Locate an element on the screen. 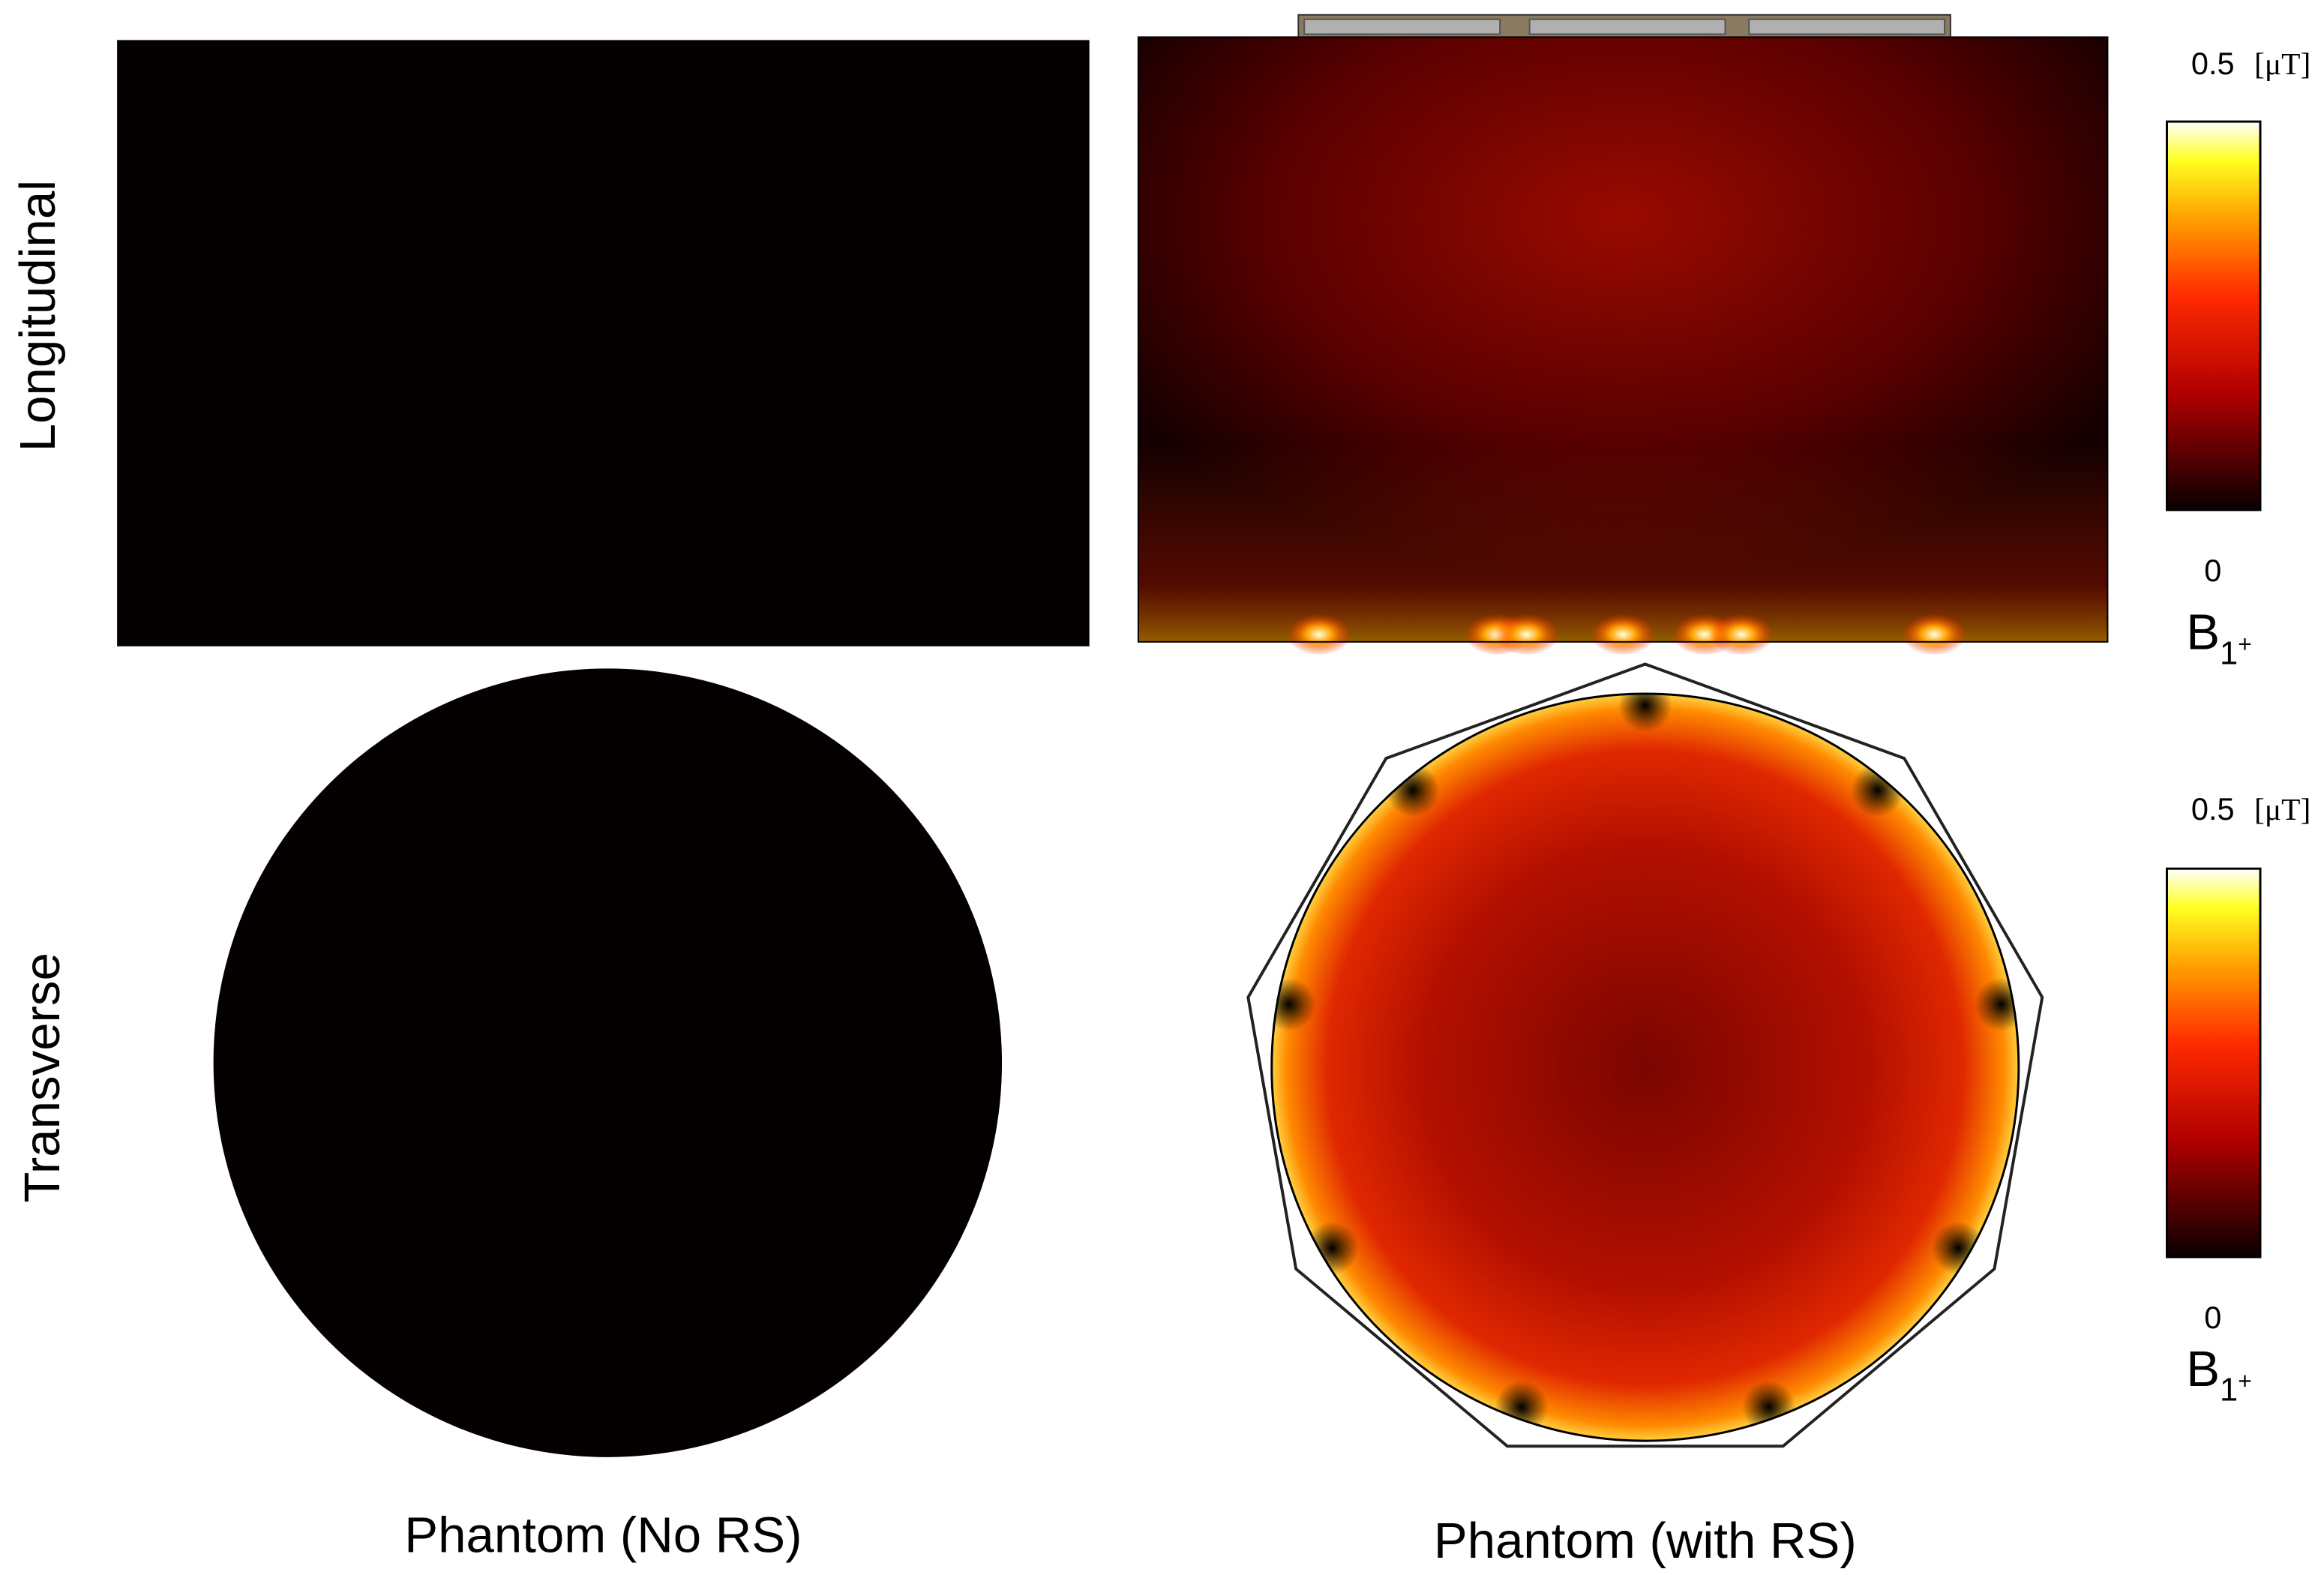 Image resolution: width=2324 pixels, height=1575 pixels. row-label: Longitudinal is located at coordinates (38, 316).